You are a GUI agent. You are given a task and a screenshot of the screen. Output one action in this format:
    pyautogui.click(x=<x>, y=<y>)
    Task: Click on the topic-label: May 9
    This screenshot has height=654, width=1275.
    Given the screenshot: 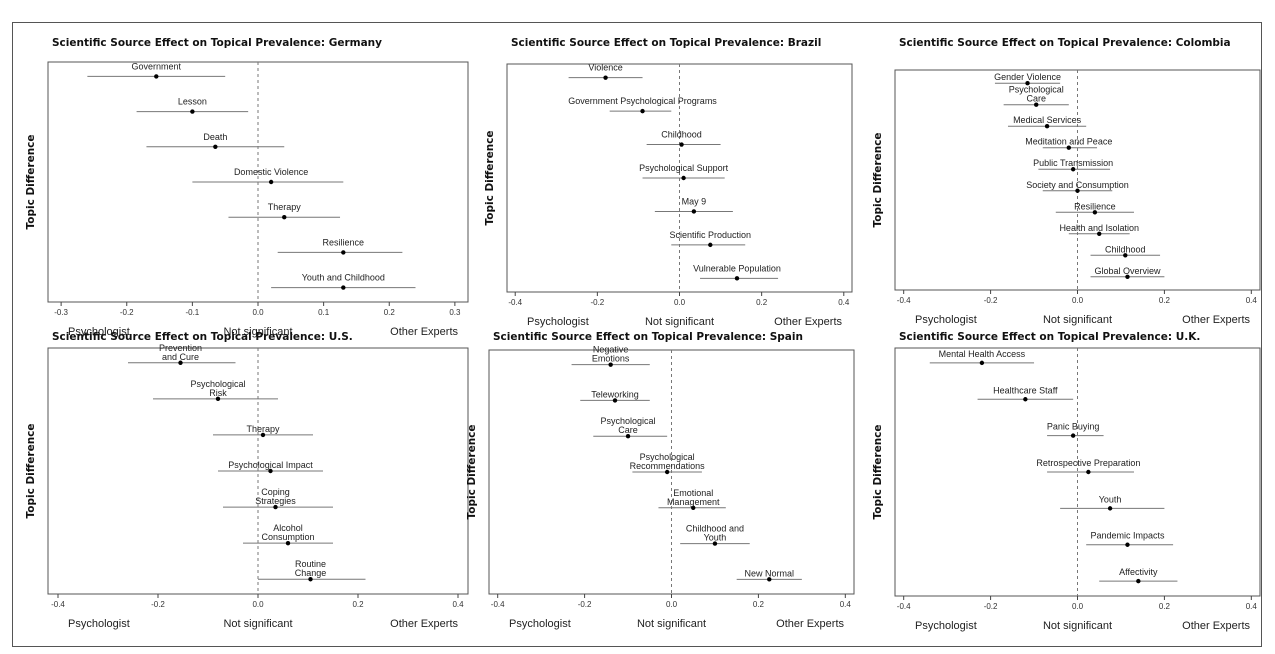 What is the action you would take?
    pyautogui.click(x=694, y=201)
    